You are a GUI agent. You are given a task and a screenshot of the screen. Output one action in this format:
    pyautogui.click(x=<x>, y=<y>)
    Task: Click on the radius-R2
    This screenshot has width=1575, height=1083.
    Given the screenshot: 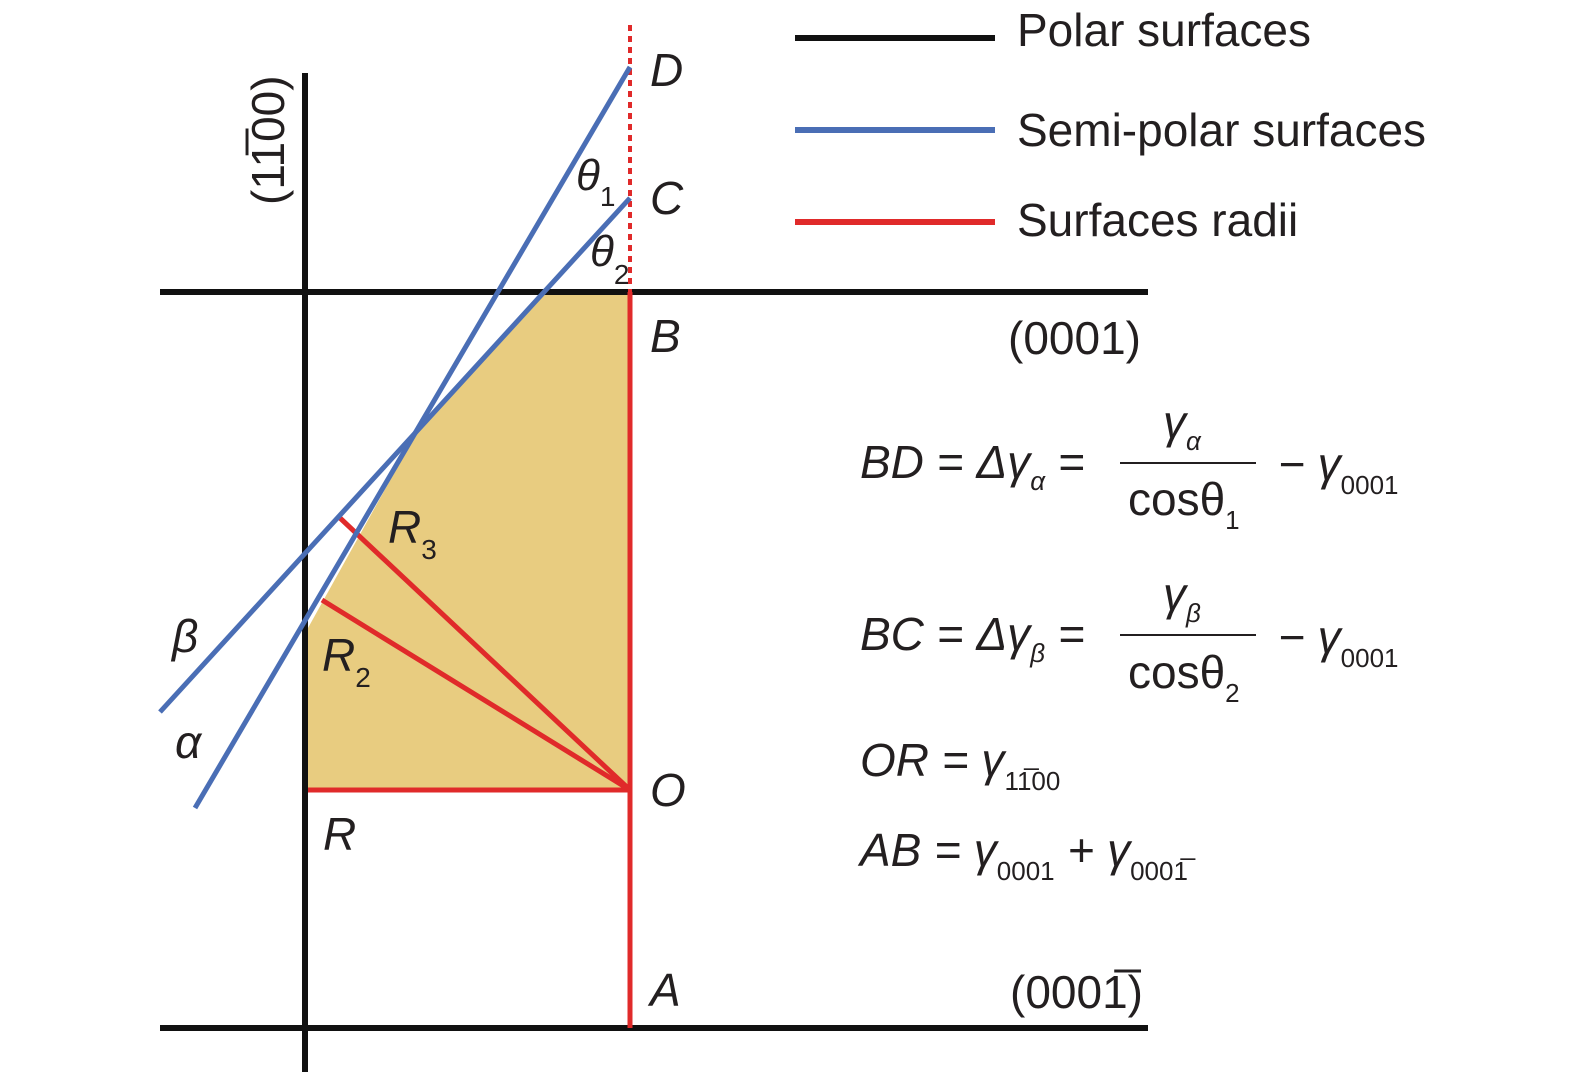 What is the action you would take?
    pyautogui.click(x=476, y=695)
    